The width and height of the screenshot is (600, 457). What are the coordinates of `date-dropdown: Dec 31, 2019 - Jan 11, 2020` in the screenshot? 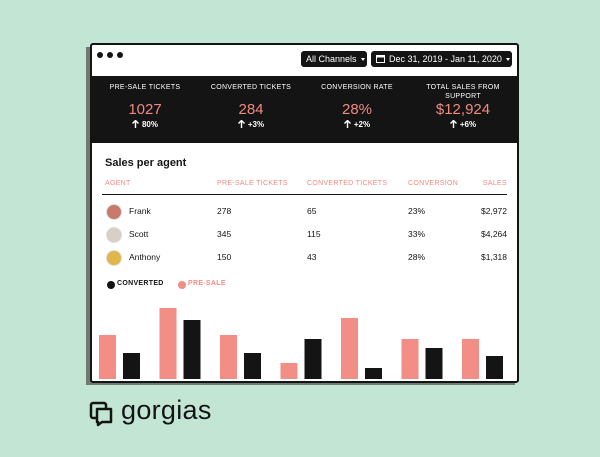 It's located at (441, 59).